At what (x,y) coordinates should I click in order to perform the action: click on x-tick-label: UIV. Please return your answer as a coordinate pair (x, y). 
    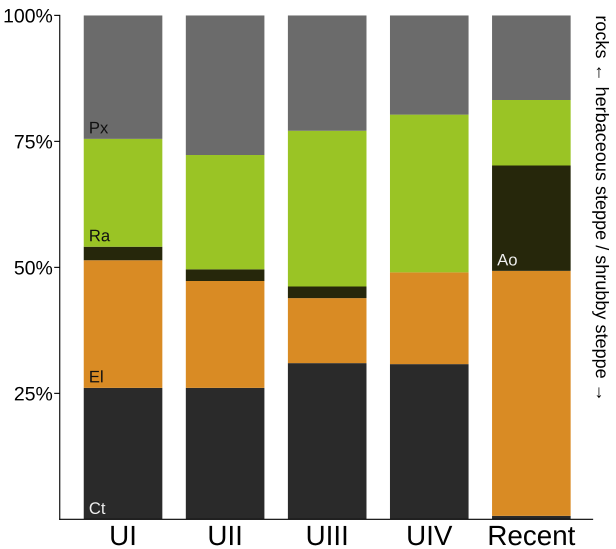
    Looking at the image, I should click on (430, 536).